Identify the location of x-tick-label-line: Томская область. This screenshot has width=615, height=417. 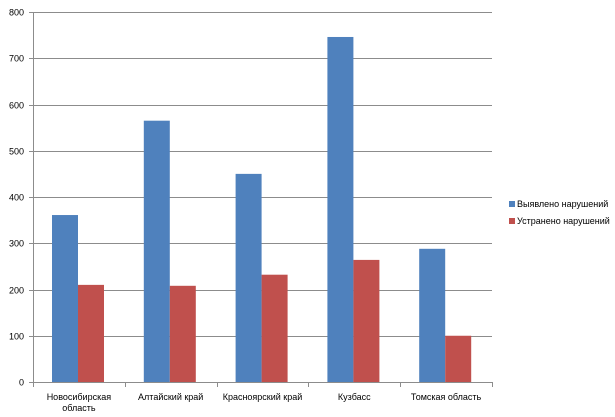
(446, 397).